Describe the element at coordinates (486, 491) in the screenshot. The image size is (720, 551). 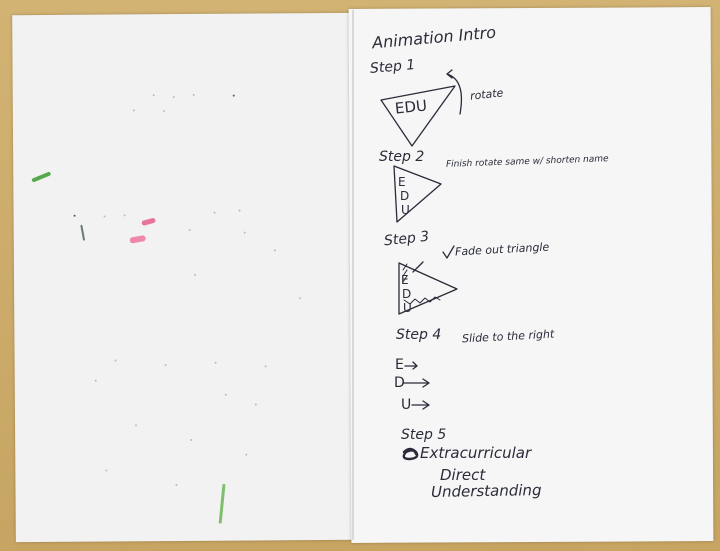
I see `step5-line: Understanding` at that location.